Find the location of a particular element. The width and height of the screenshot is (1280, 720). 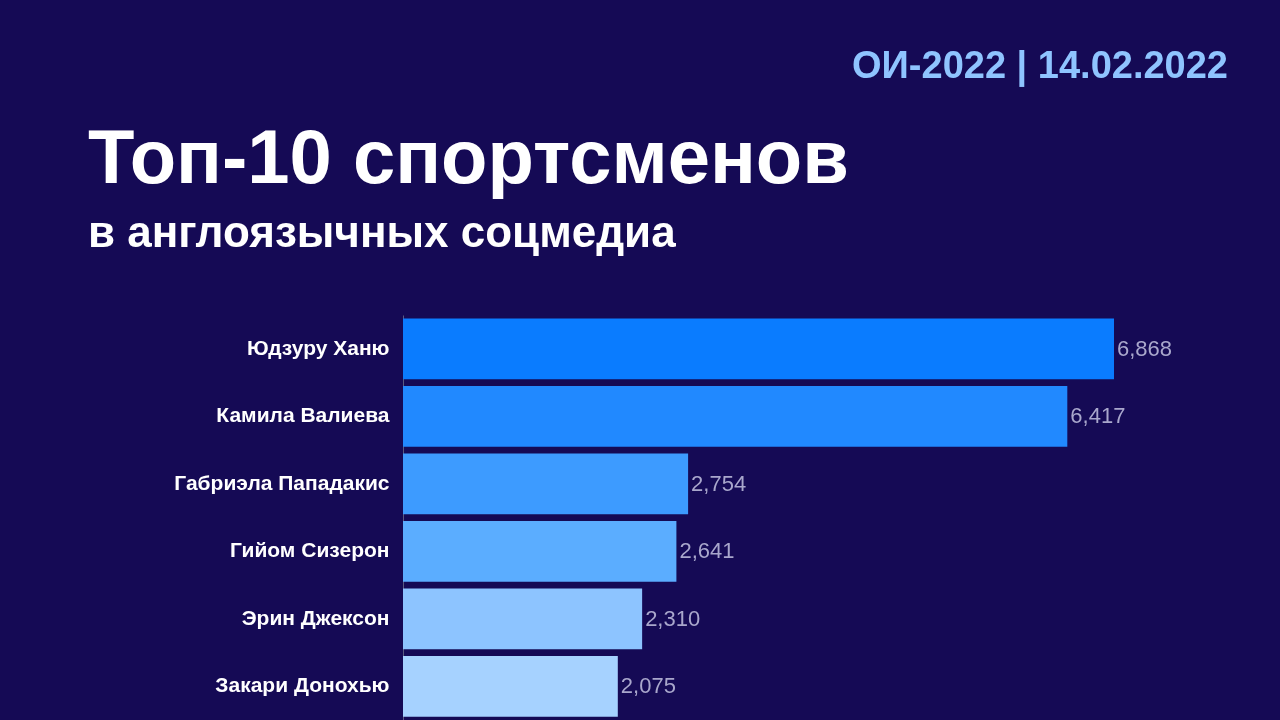

data-label: 2,754 is located at coordinates (719, 483).